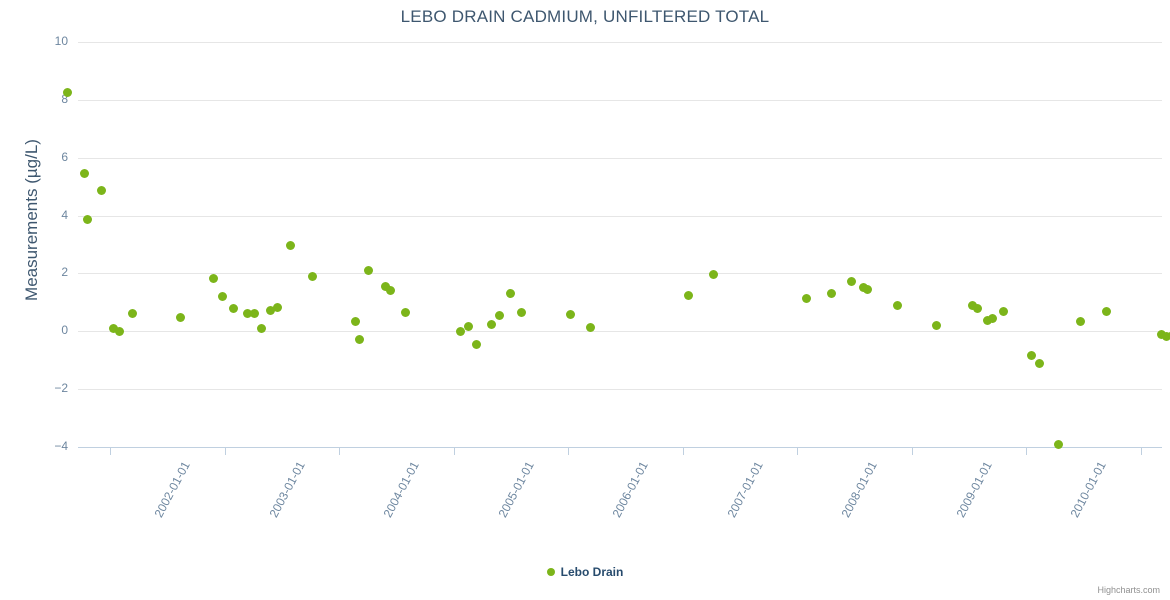  What do you see at coordinates (516, 489) in the screenshot?
I see `x-tick-label: 2005-01-01` at bounding box center [516, 489].